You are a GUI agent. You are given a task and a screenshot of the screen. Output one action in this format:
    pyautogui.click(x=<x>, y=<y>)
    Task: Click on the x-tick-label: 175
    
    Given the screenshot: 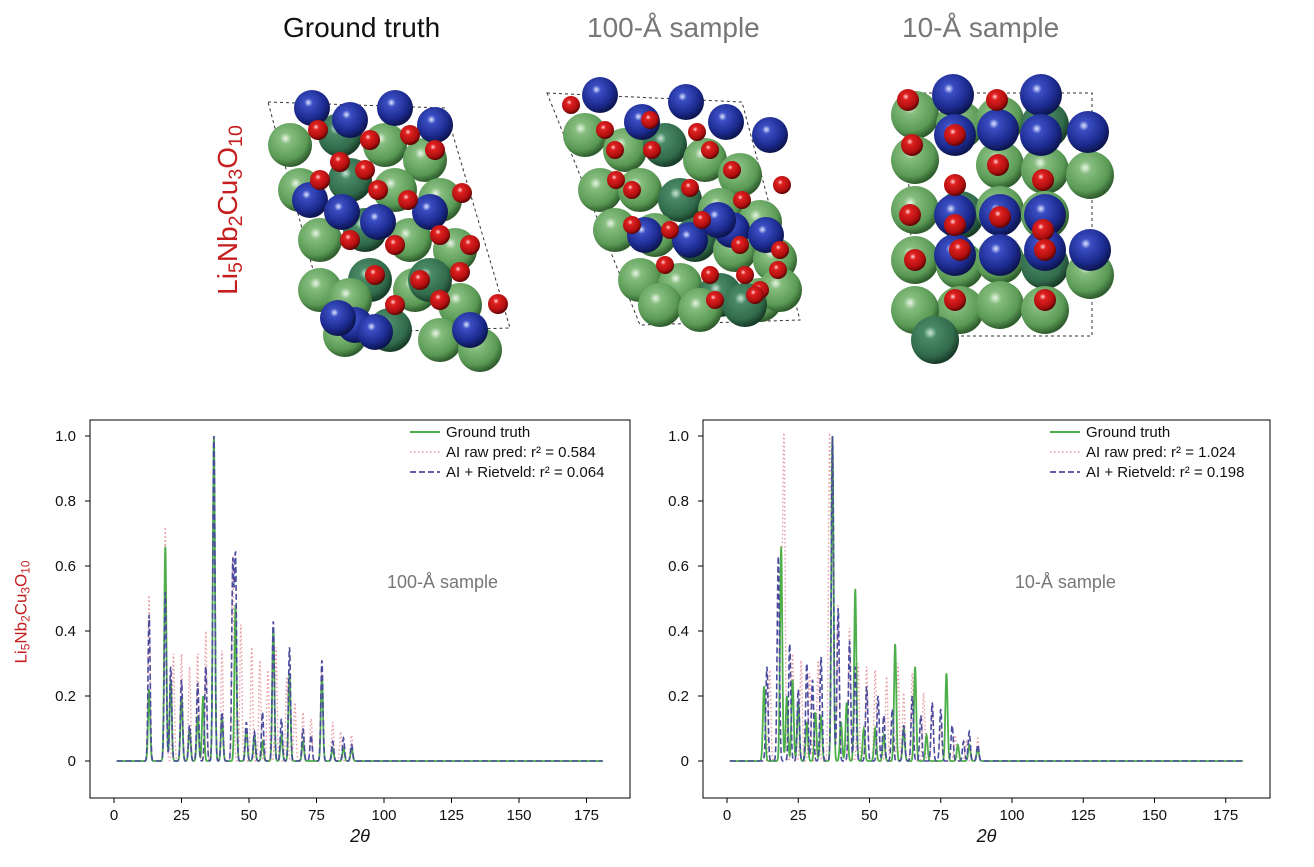 What is the action you would take?
    pyautogui.click(x=1225, y=815)
    